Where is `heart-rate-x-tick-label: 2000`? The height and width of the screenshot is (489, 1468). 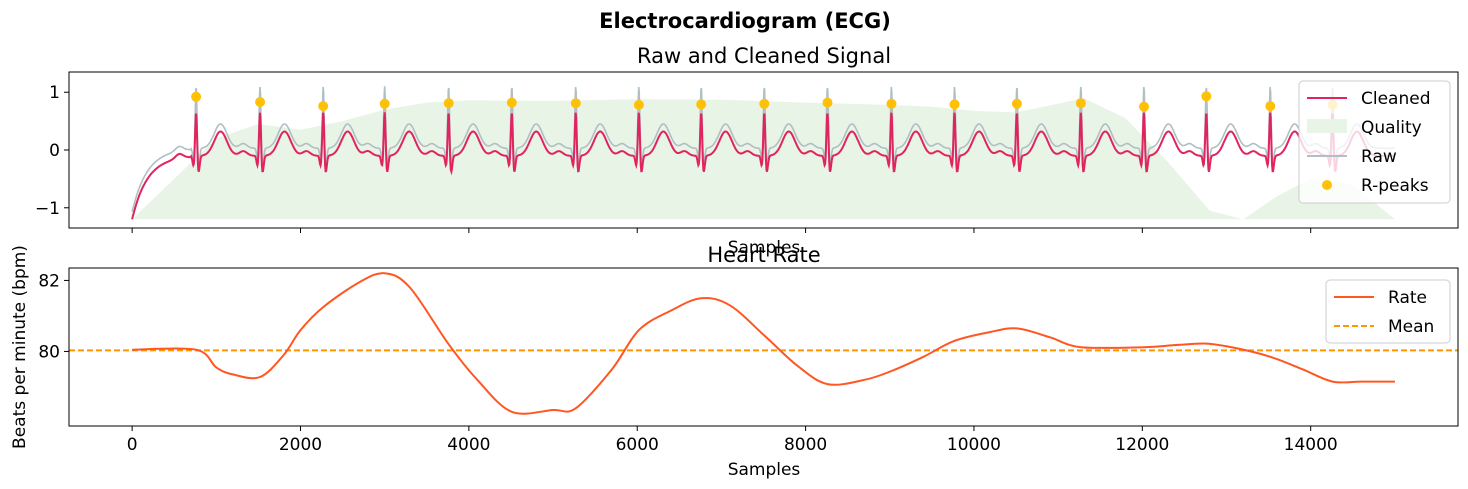 heart-rate-x-tick-label: 2000 is located at coordinates (300, 445).